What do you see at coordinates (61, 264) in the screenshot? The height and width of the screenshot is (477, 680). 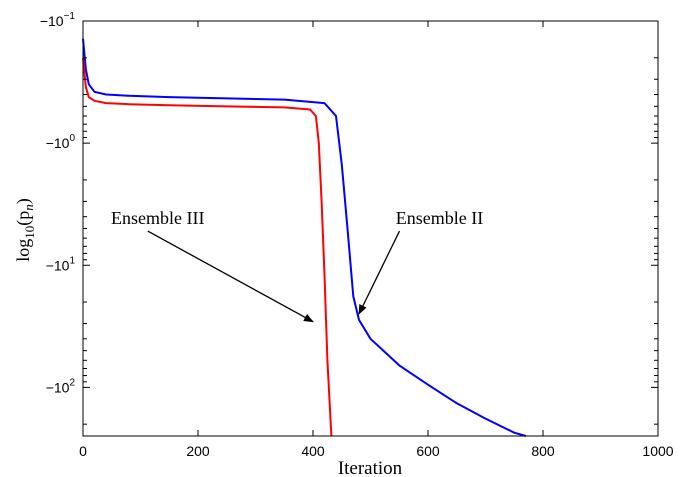 I see `y-tick-label: −101` at bounding box center [61, 264].